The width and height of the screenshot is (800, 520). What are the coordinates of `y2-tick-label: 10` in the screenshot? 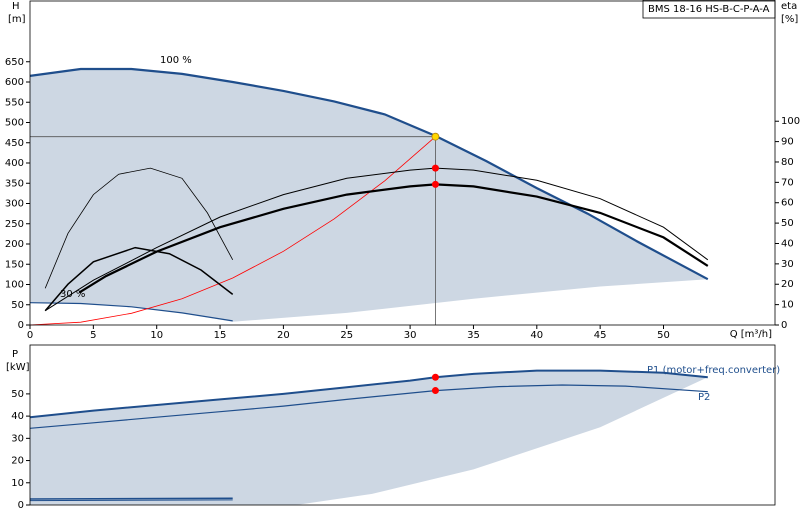 It's located at (787, 305).